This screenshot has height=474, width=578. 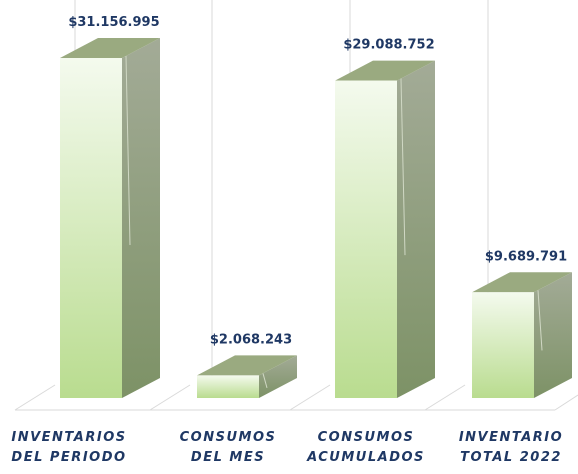 What do you see at coordinates (366, 447) in the screenshot?
I see `x-tick-label: CONSUMOS ACUMULADOS` at bounding box center [366, 447].